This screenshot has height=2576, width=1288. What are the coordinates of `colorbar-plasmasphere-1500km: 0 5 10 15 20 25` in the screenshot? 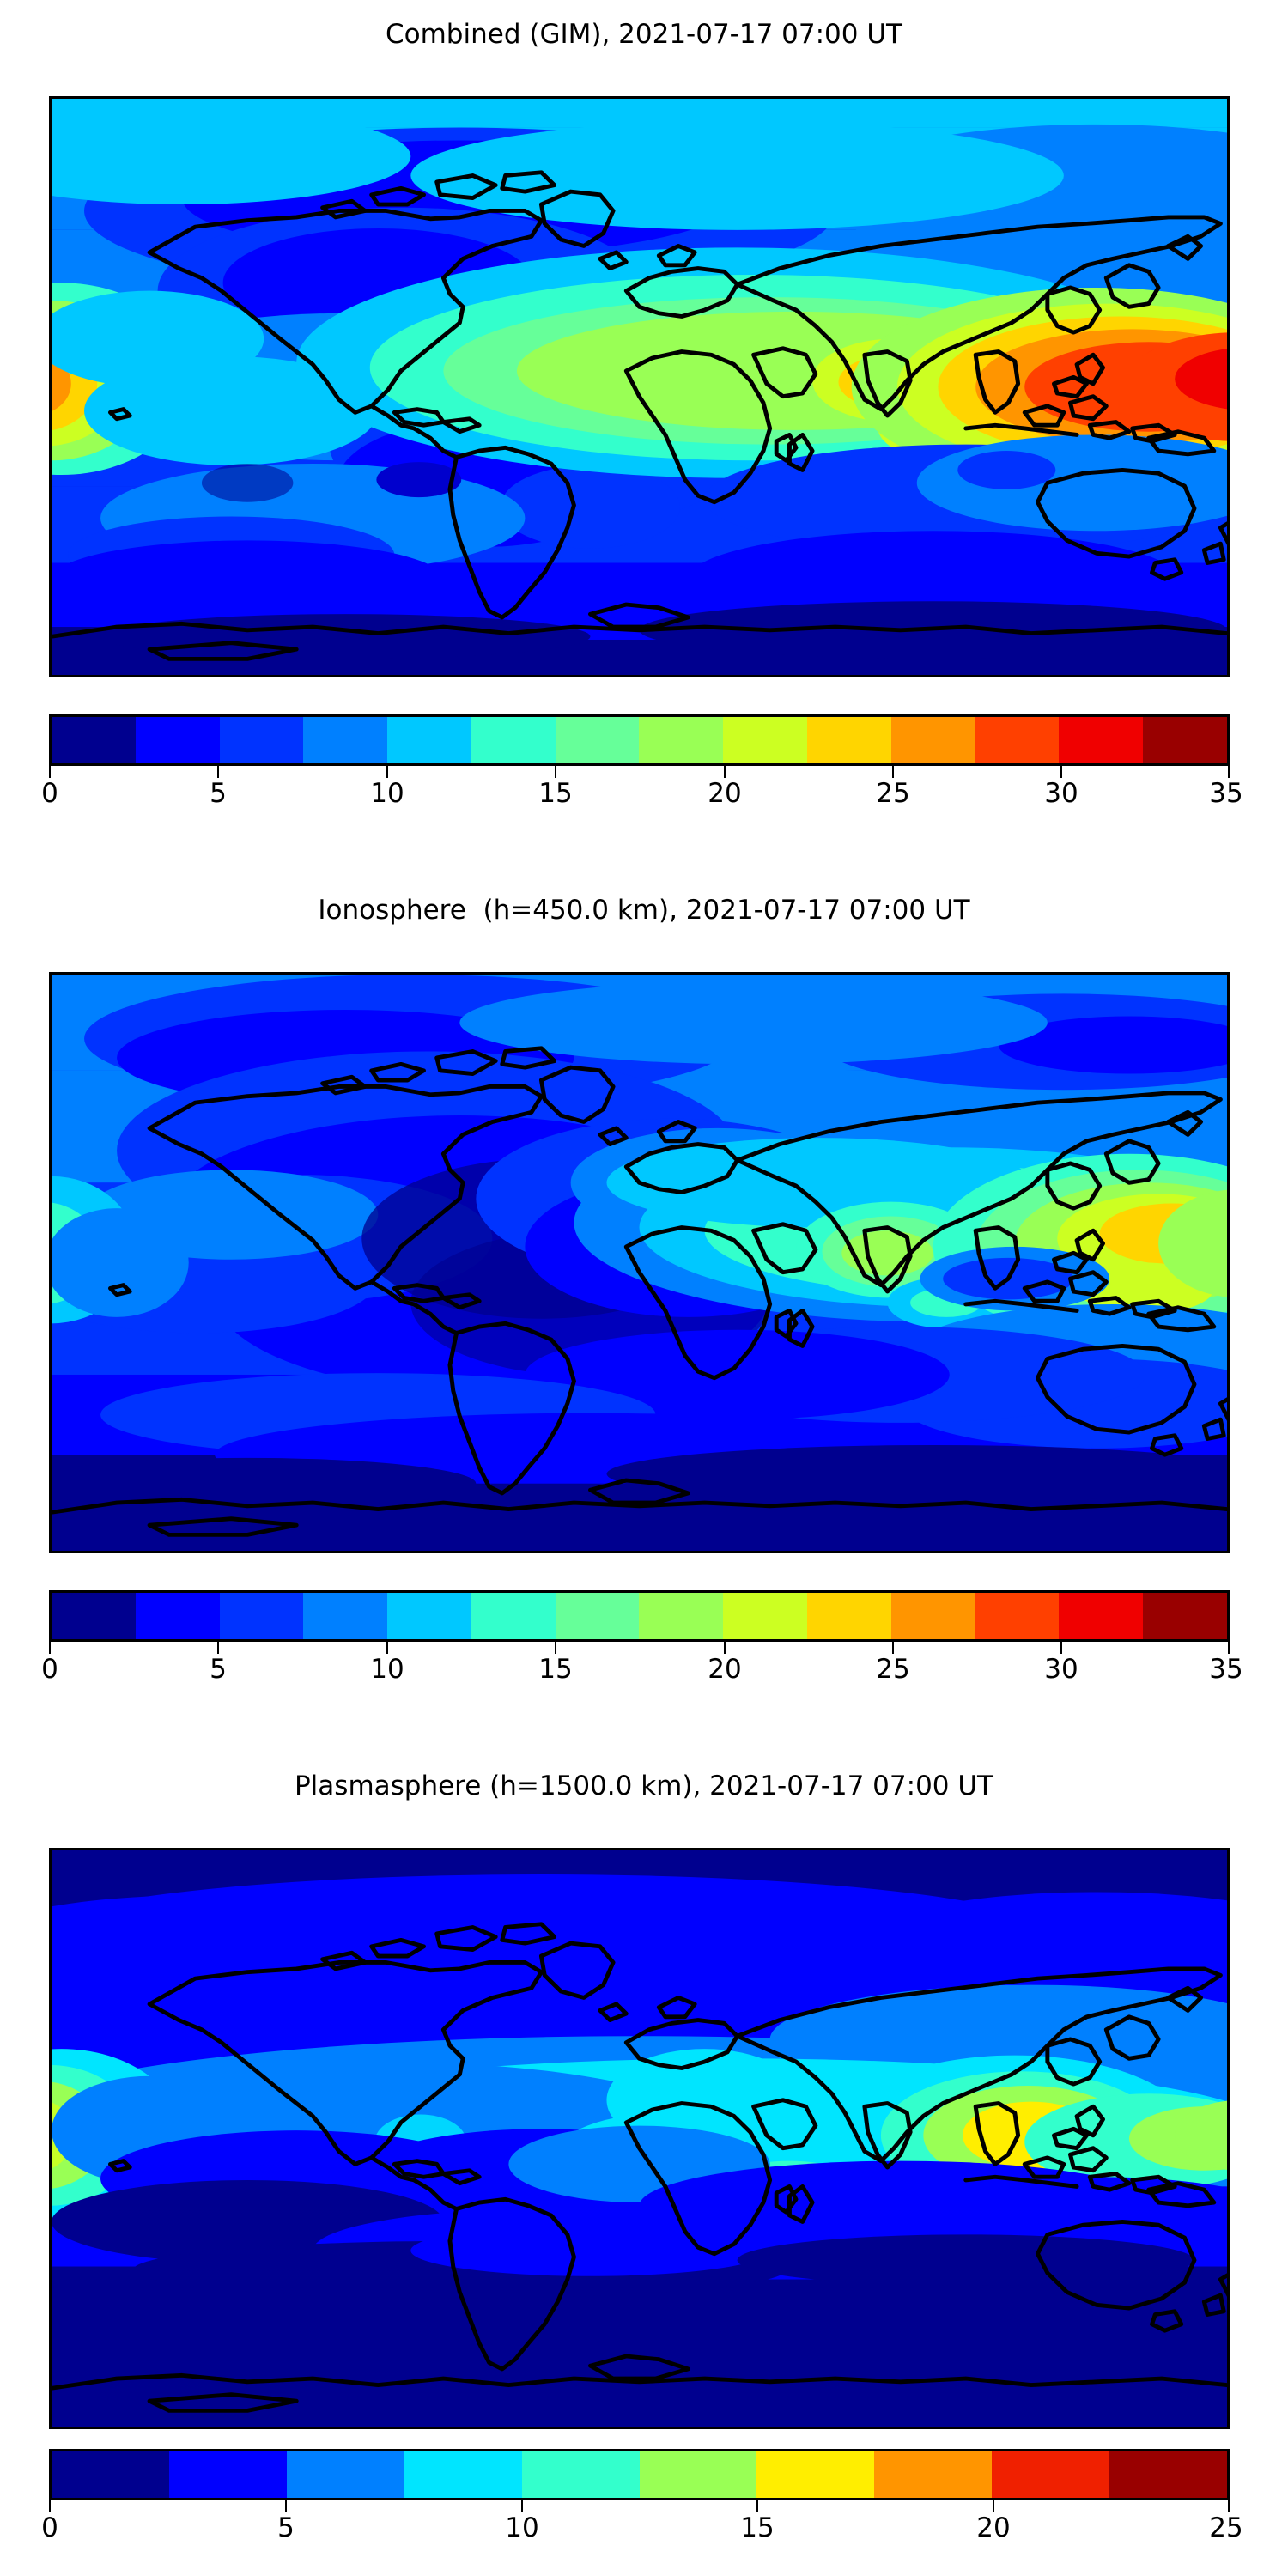 It's located at (642, 2496).